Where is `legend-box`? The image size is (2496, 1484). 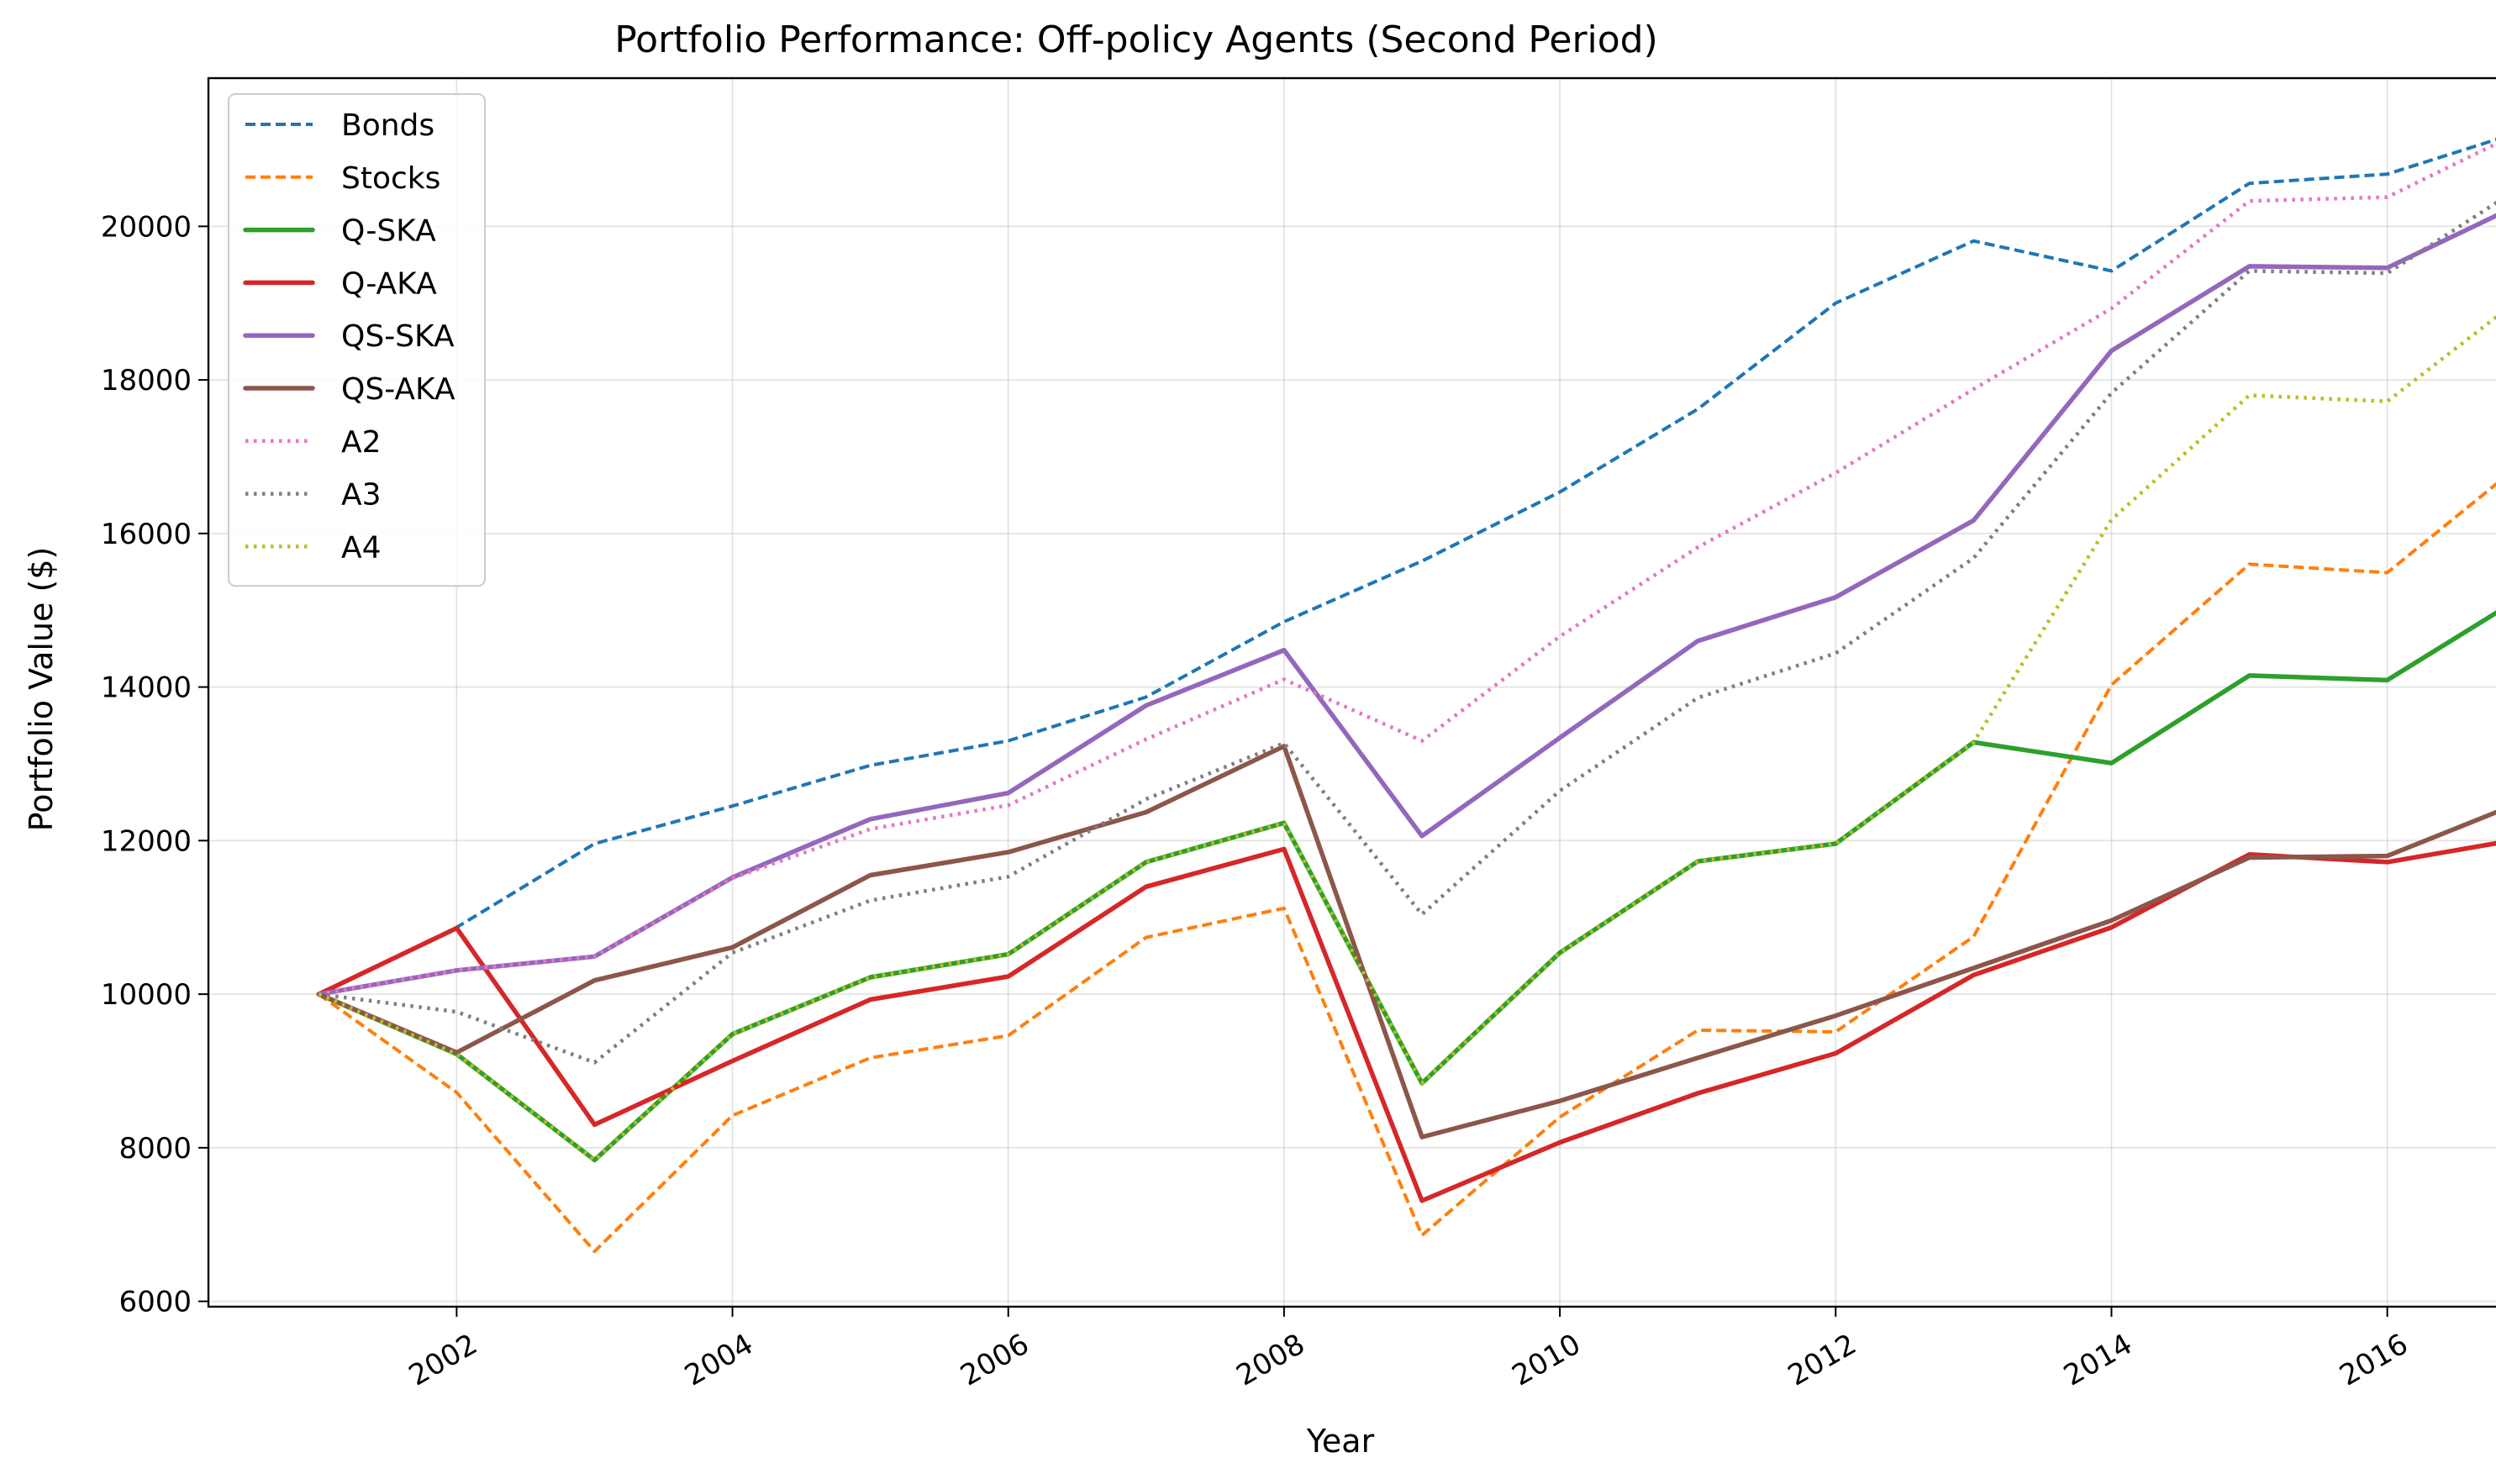
legend-box is located at coordinates (357, 340).